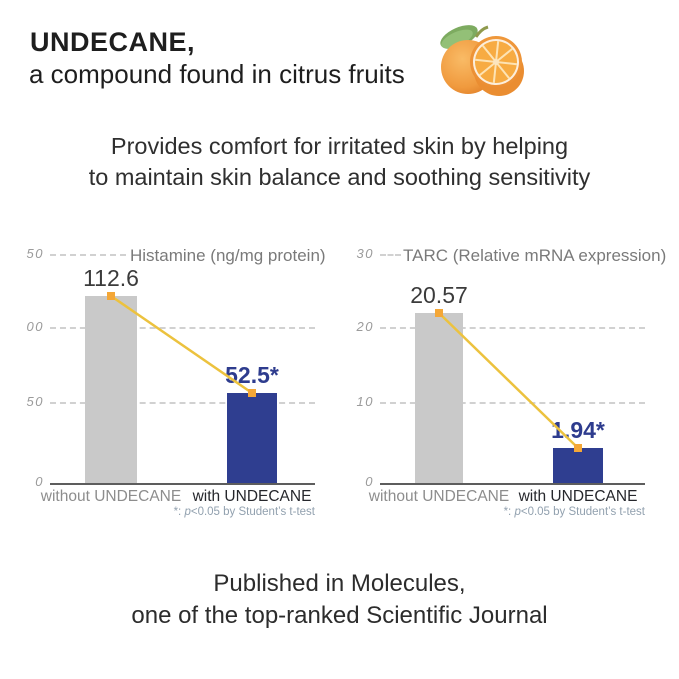  What do you see at coordinates (35, 326) in the screenshot?
I see `y-tick-label: 00` at bounding box center [35, 326].